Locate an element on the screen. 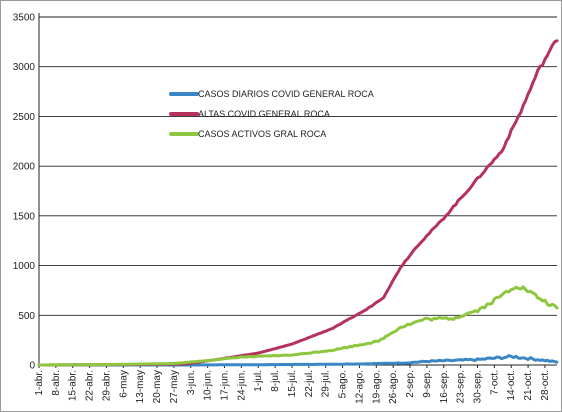 The height and width of the screenshot is (412, 562). x-tick-label: 29-jul. is located at coordinates (326, 383).